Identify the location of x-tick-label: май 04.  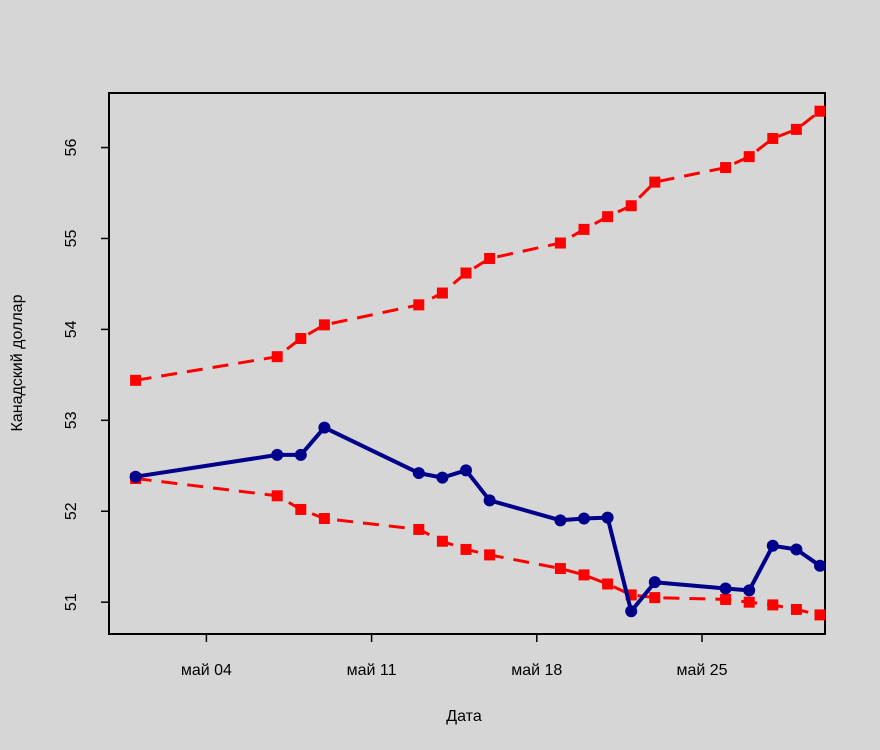
(206, 670).